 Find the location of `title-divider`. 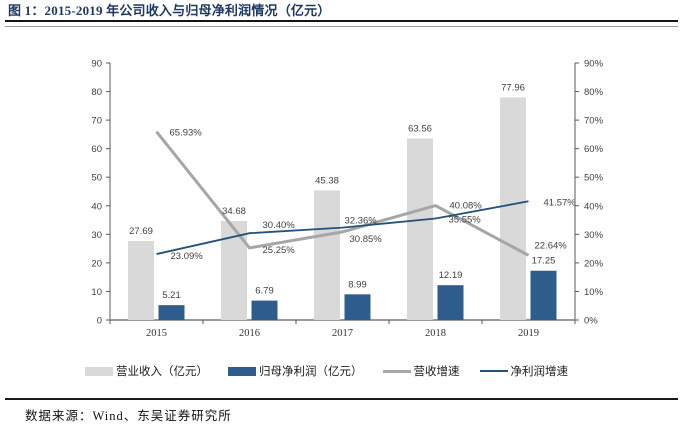

title-divider is located at coordinates (341, 23).